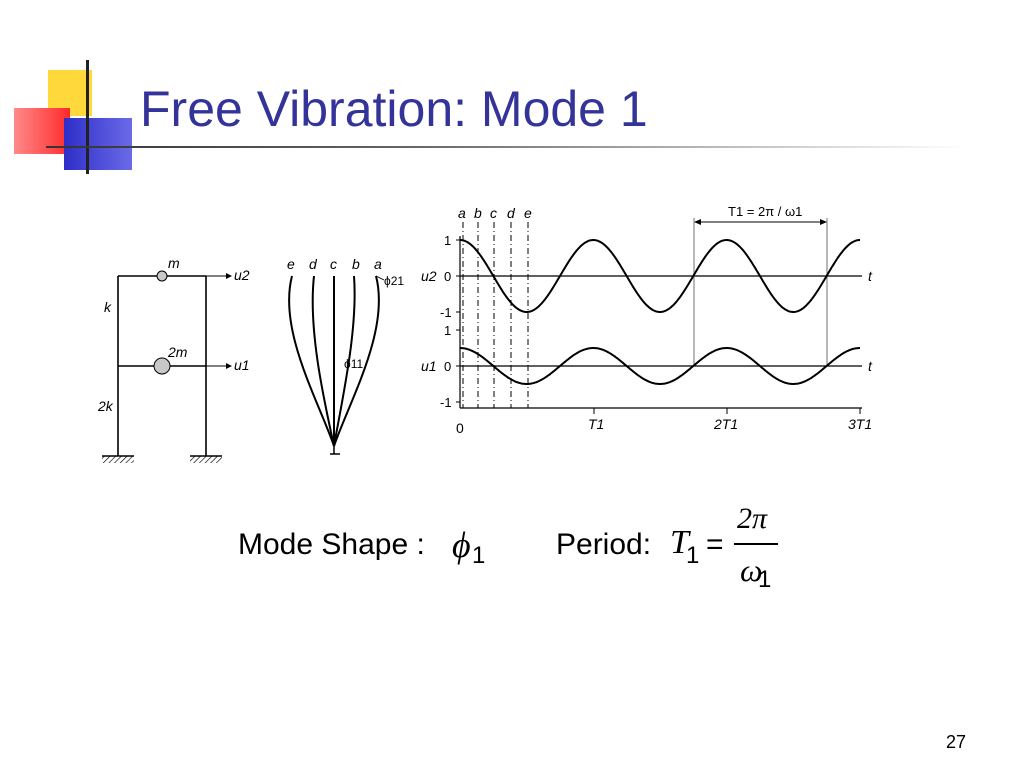 The height and width of the screenshot is (768, 1024). What do you see at coordinates (331, 544) in the screenshot?
I see `mode-shape-text: Mode Shape :` at bounding box center [331, 544].